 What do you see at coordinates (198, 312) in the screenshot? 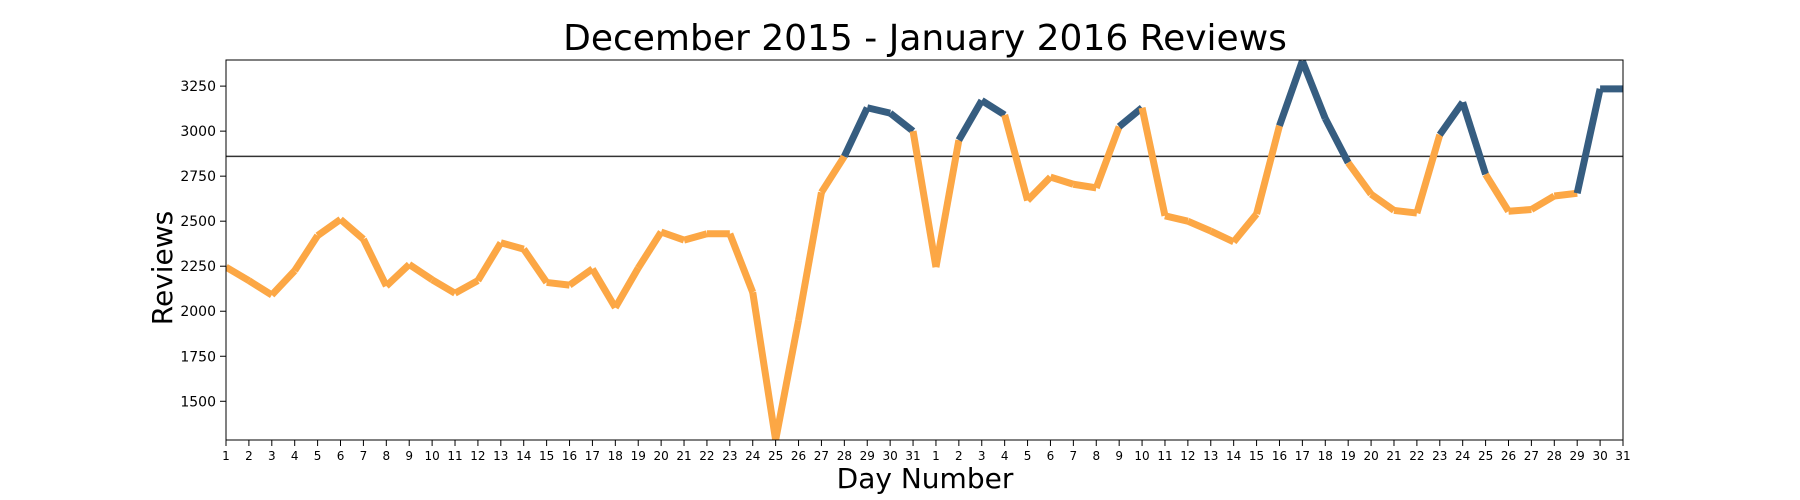
I see `y-tick-label: 2000` at bounding box center [198, 312].